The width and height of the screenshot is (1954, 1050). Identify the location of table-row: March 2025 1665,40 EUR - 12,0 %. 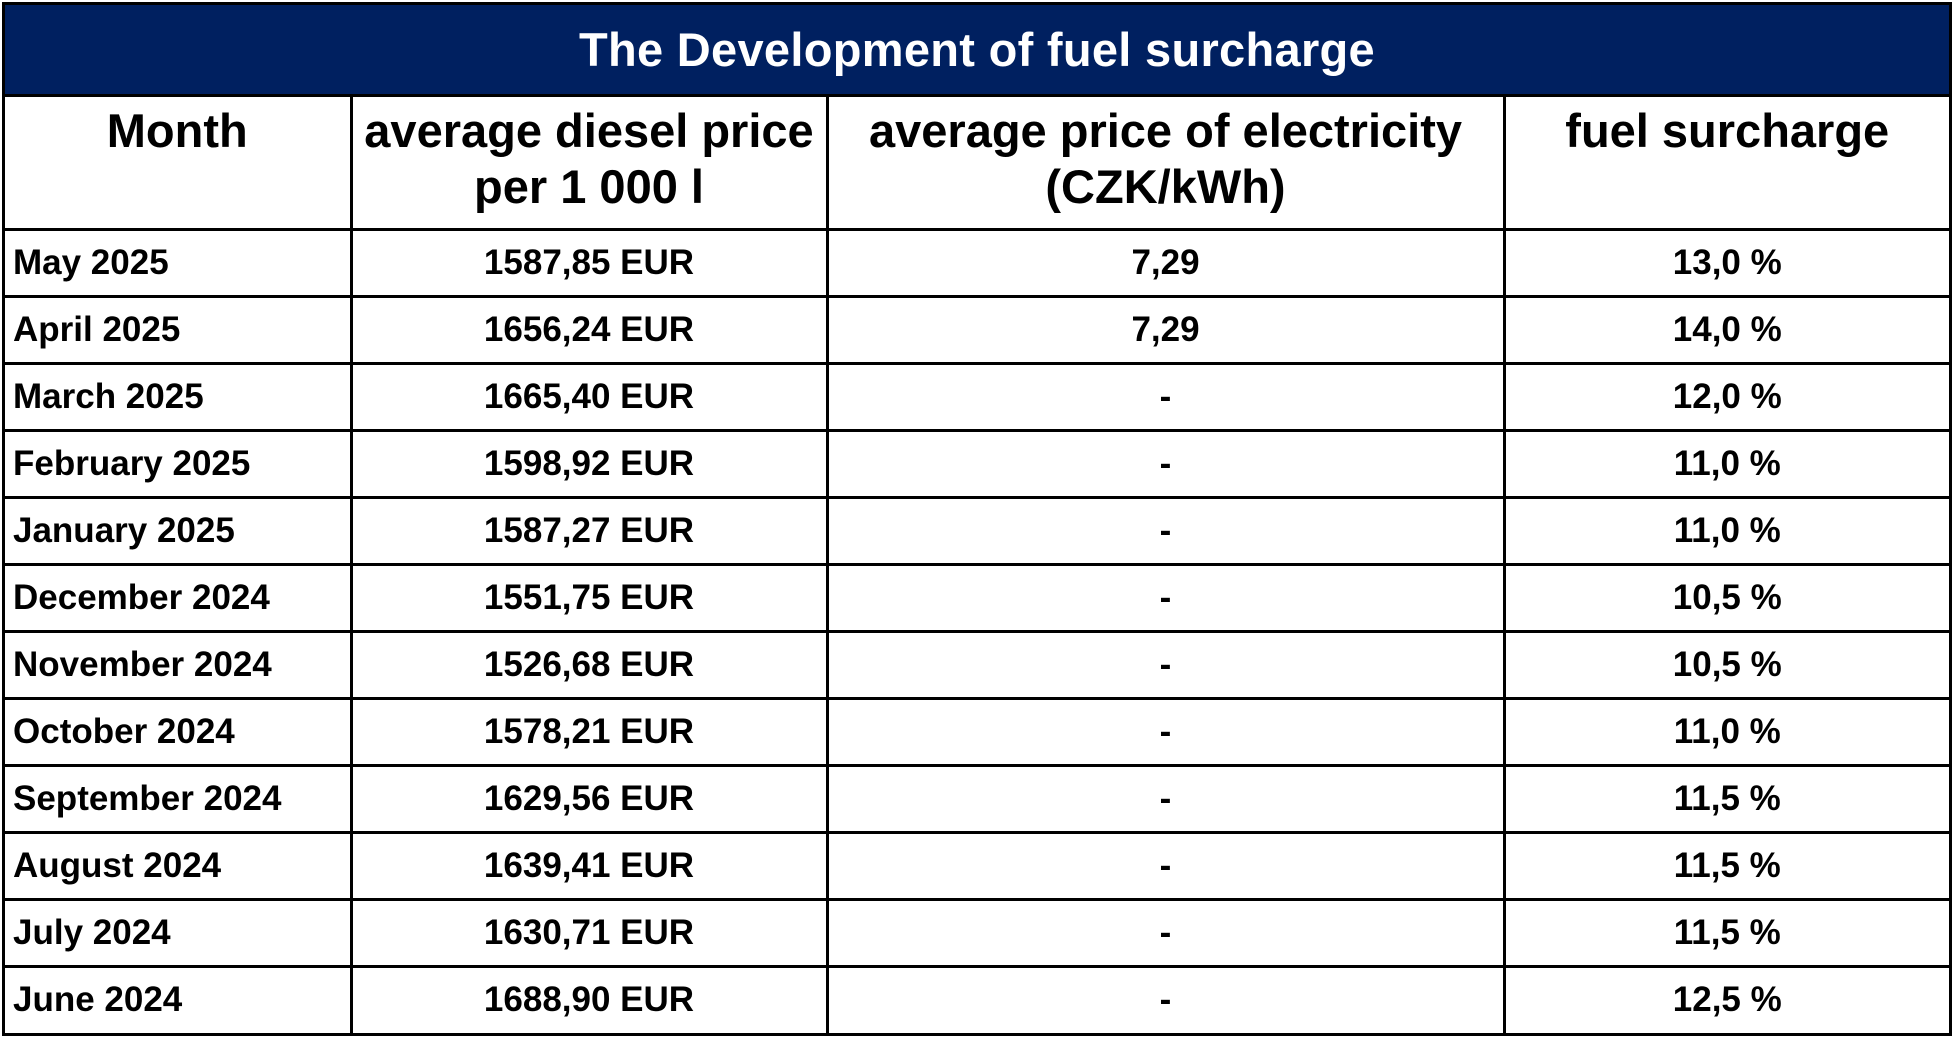
(977, 397).